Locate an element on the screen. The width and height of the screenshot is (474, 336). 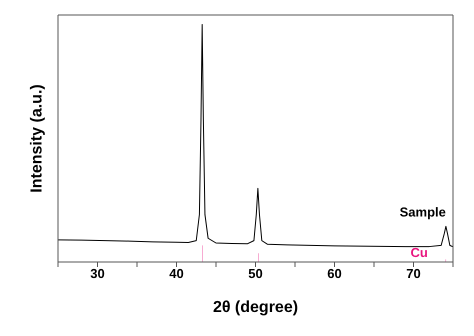
series-label: Sample is located at coordinates (423, 212).